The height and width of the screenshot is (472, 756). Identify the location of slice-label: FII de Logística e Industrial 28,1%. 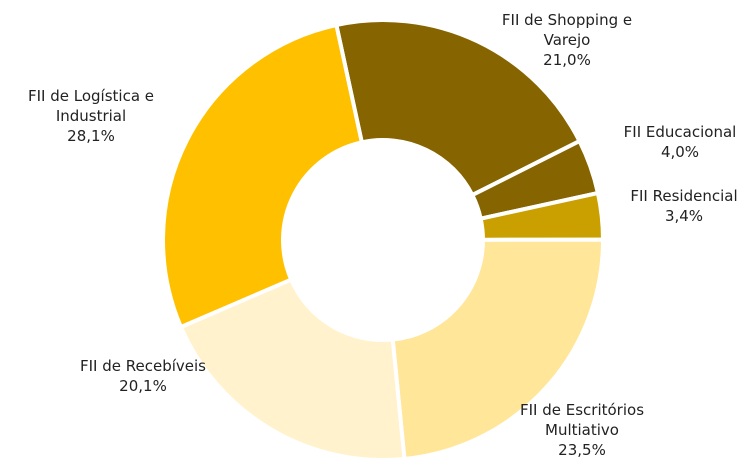
(91, 116).